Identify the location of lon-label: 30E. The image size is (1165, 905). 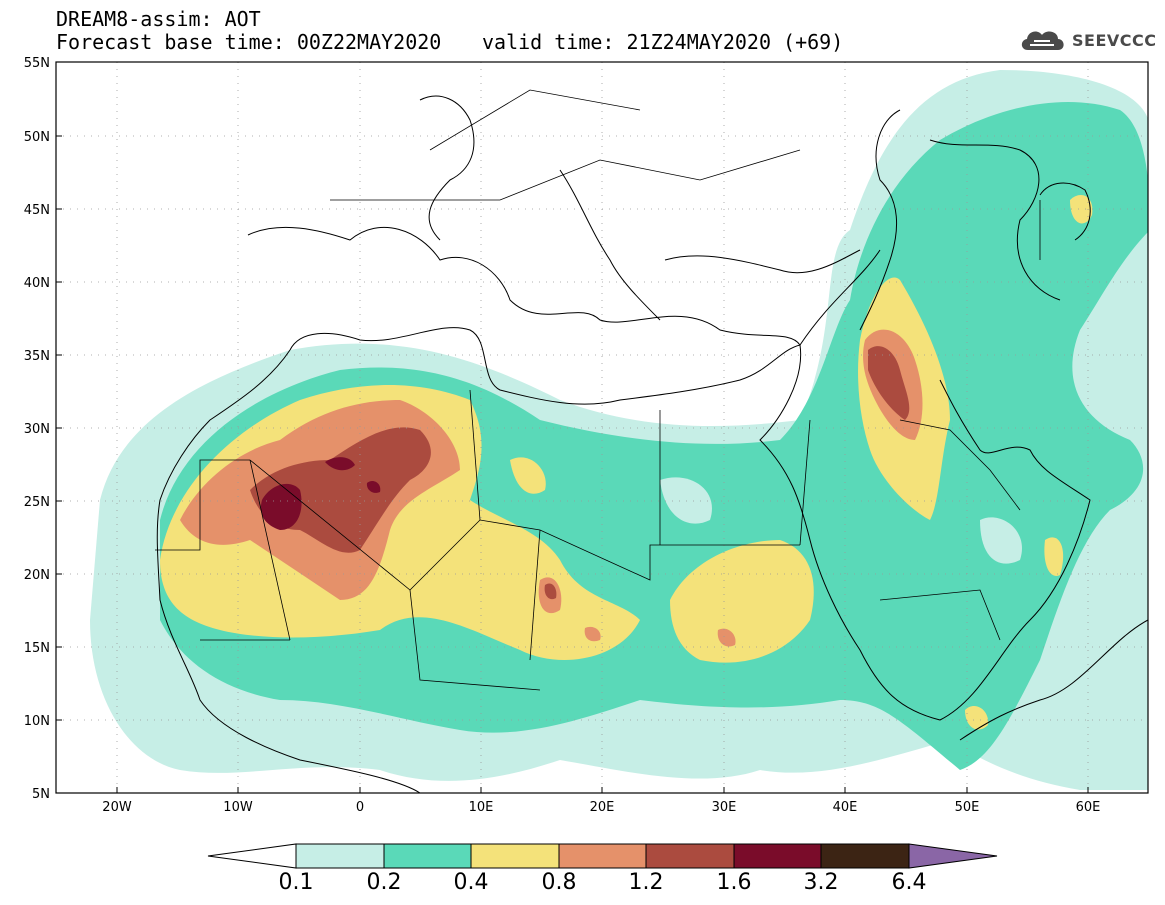
(724, 807).